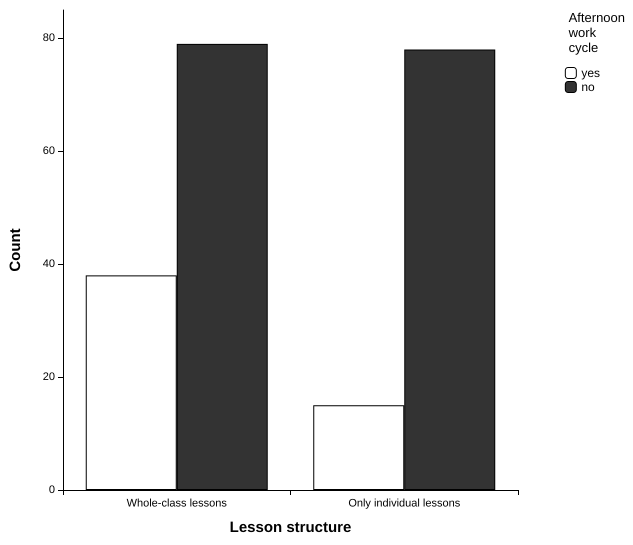 The height and width of the screenshot is (545, 633). What do you see at coordinates (51, 490) in the screenshot?
I see `y-tick-label: 0` at bounding box center [51, 490].